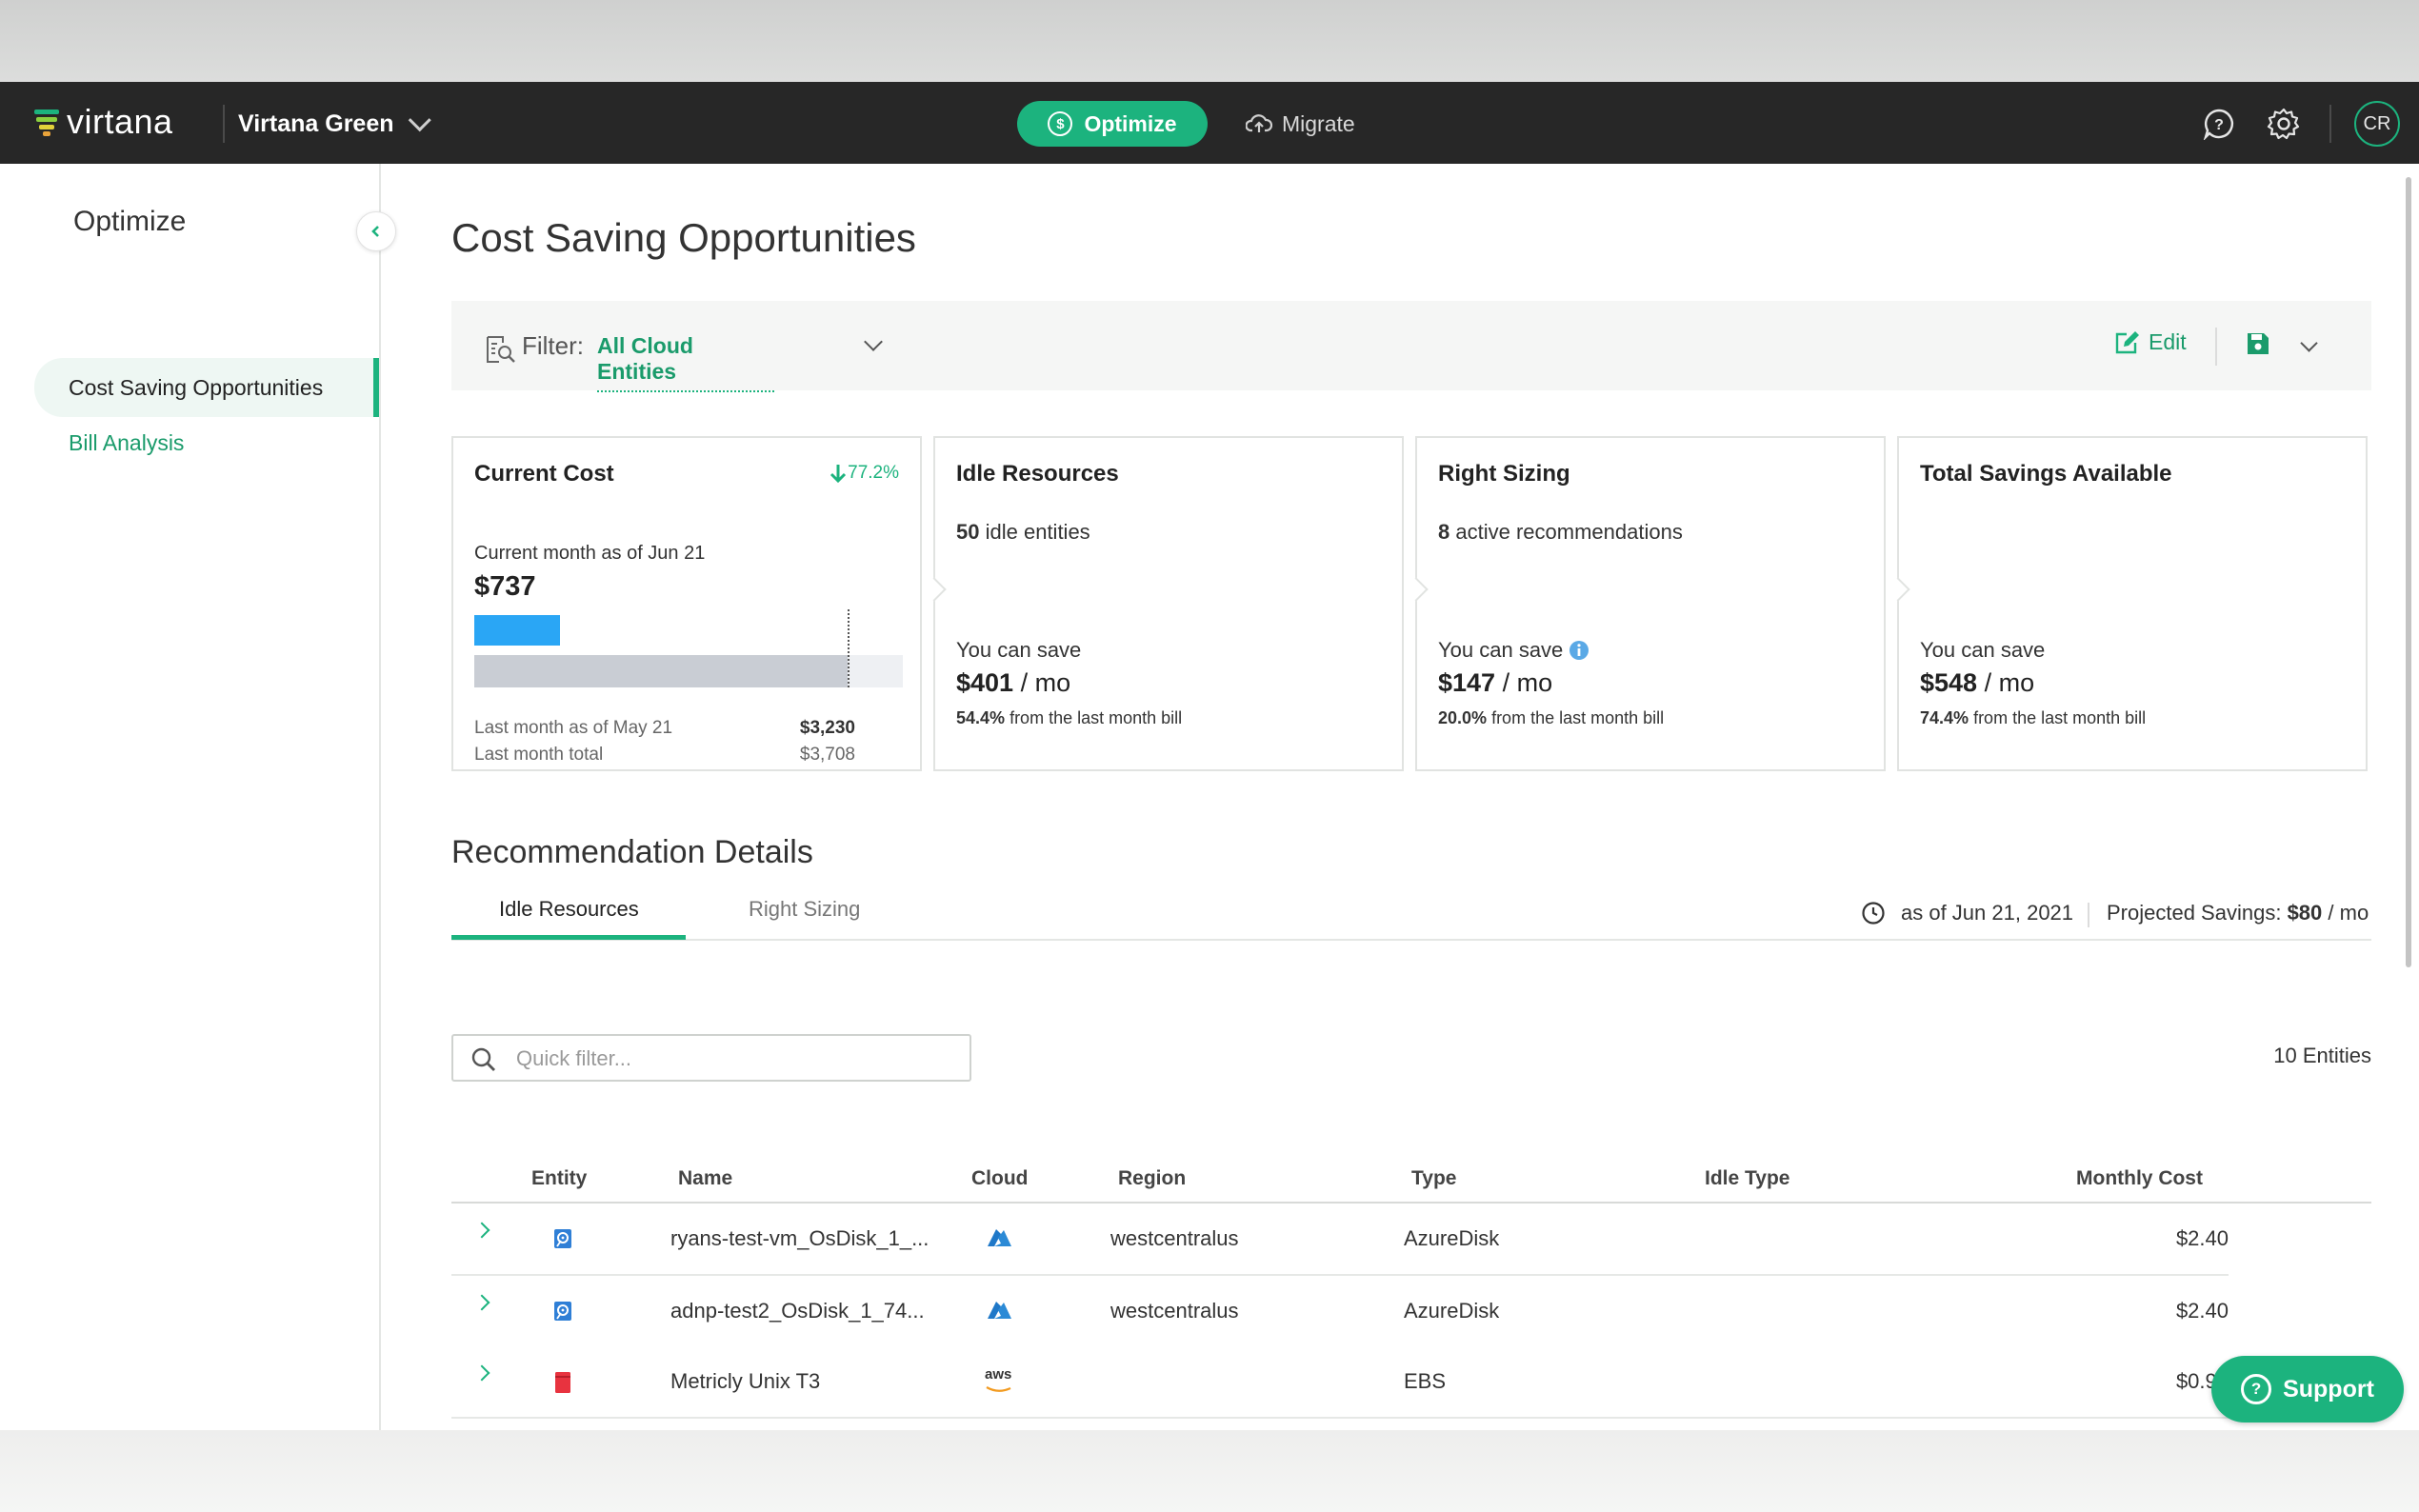 The height and width of the screenshot is (1512, 2419). I want to click on column-header-entity: Entity, so click(559, 1178).